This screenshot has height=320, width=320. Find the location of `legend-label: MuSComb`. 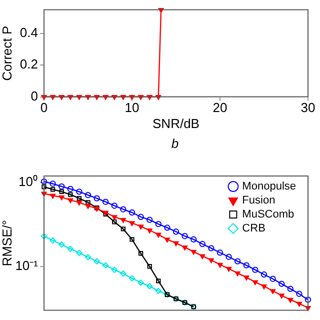

legend-label: MuSComb is located at coordinates (268, 214).